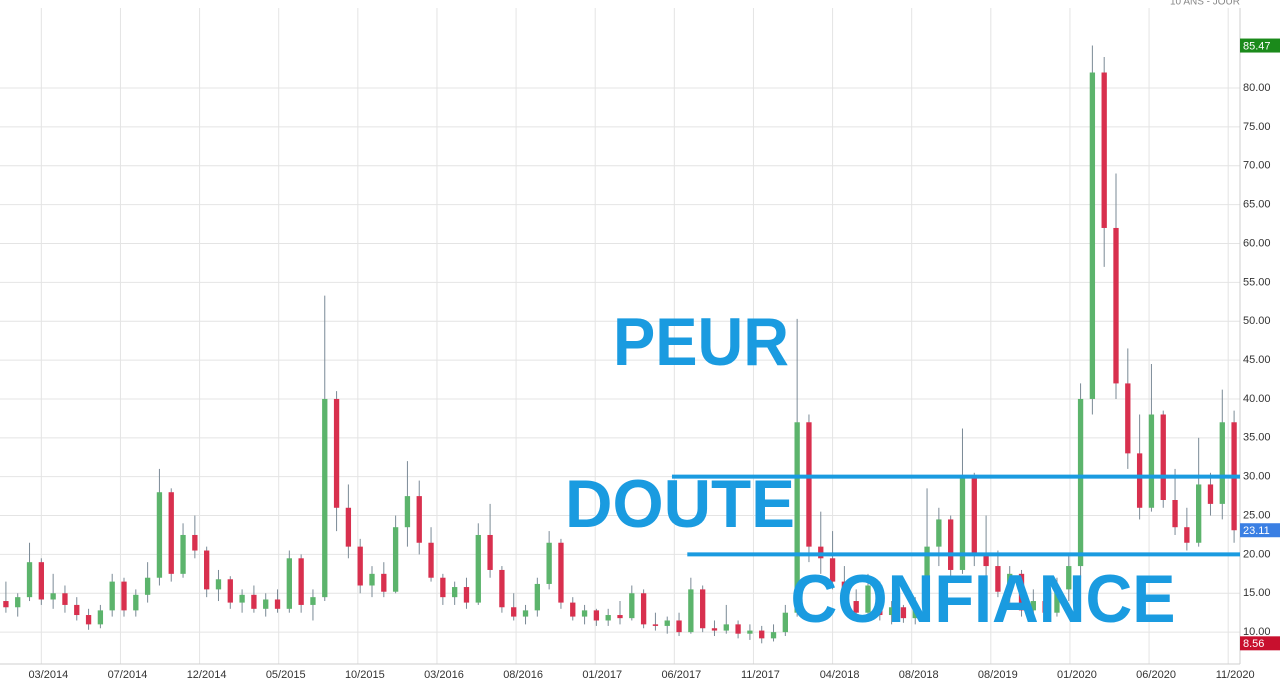 This screenshot has width=1280, height=686. Describe the element at coordinates (1257, 515) in the screenshot. I see `y-tick-label: 25.00` at that location.